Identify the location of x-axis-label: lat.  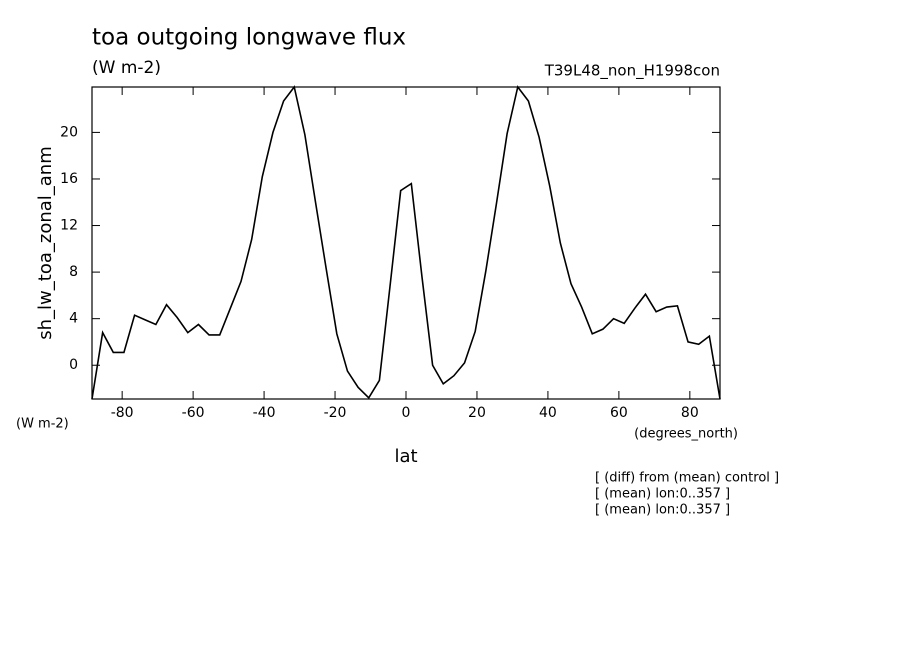
(405, 456).